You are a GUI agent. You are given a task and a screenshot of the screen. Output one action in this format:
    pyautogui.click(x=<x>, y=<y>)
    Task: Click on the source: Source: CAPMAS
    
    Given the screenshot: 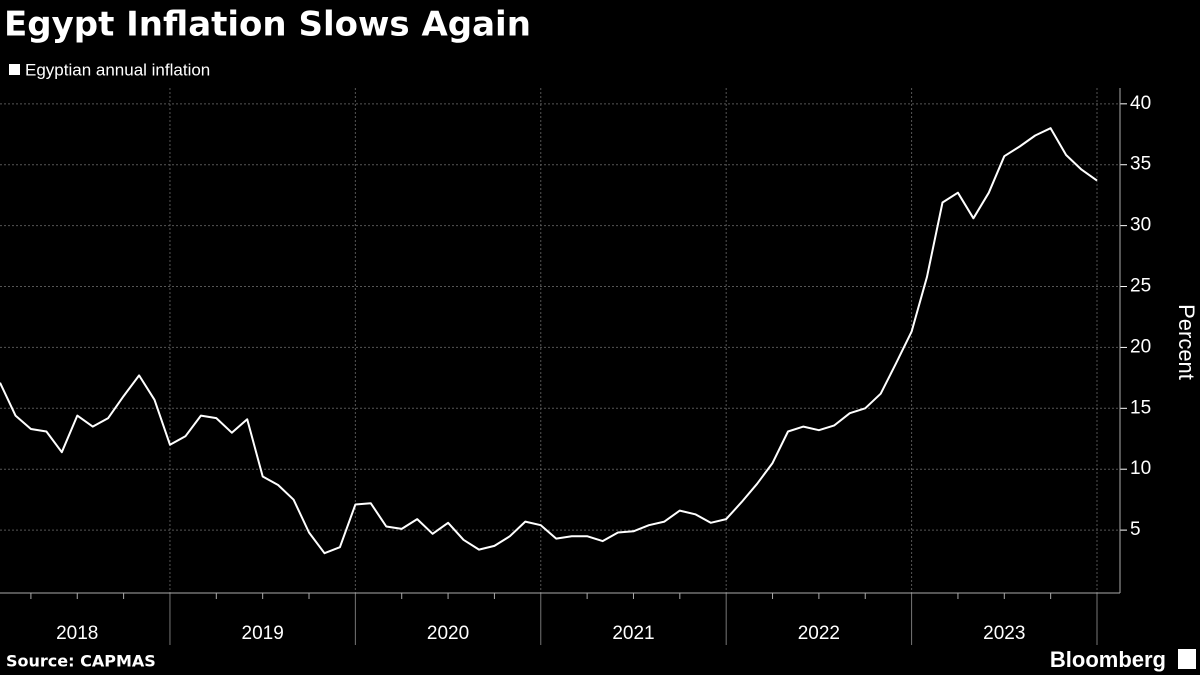 What is the action you would take?
    pyautogui.click(x=81, y=661)
    